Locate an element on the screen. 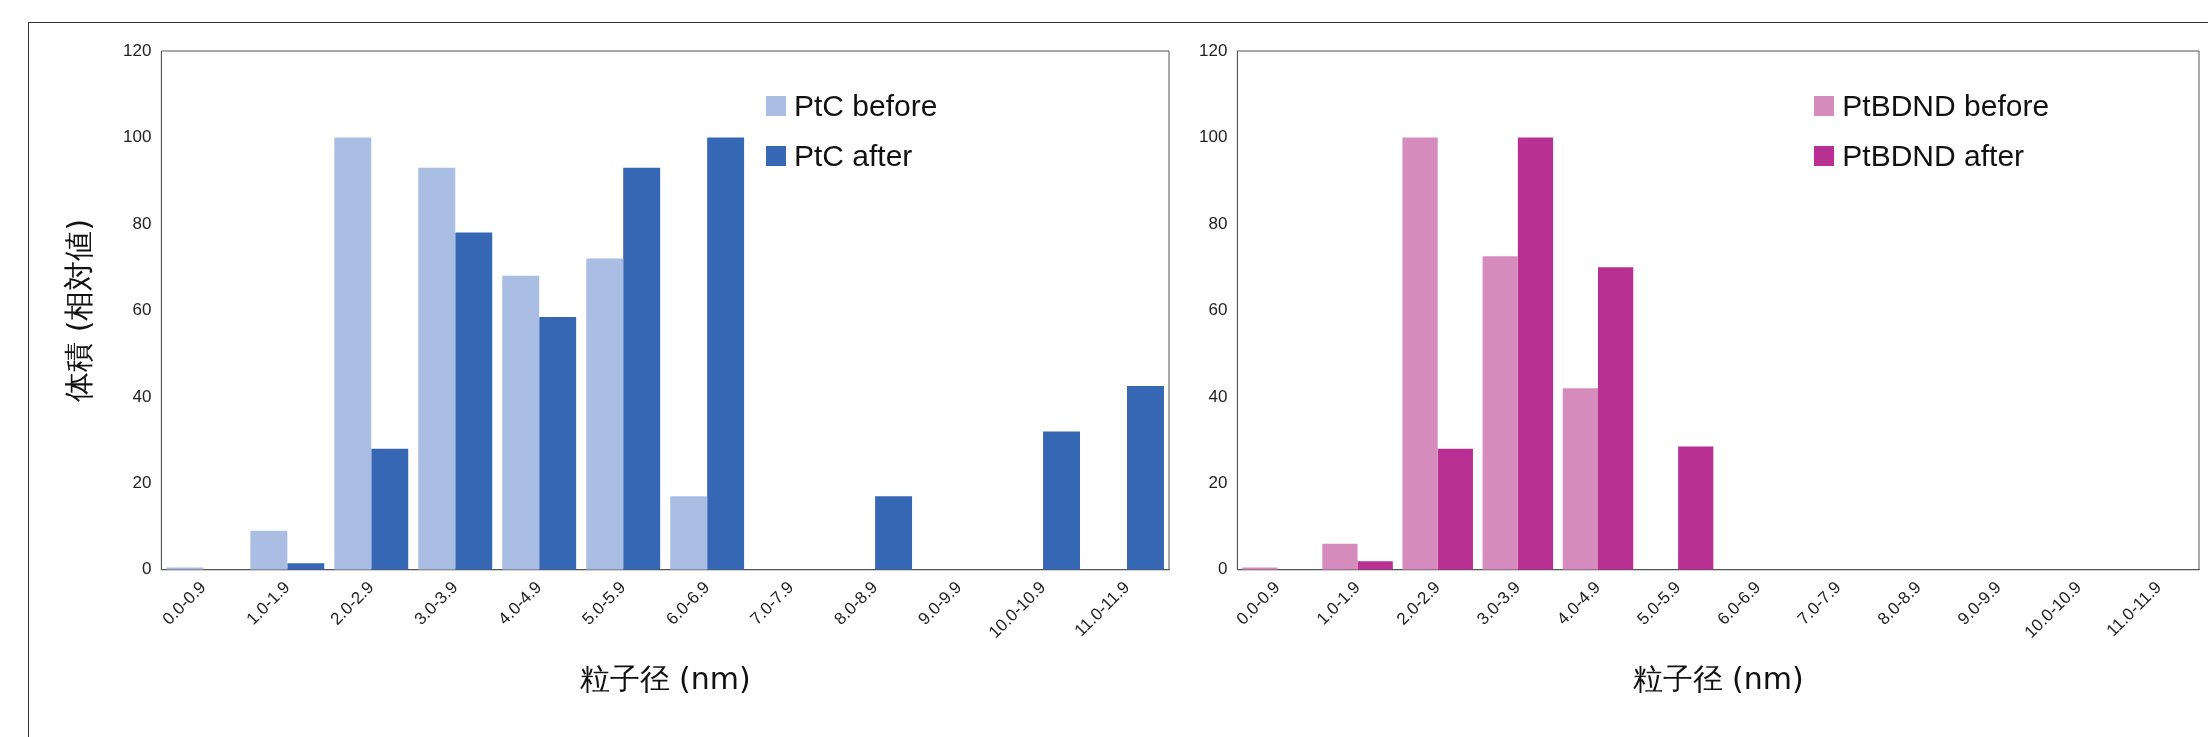 This screenshot has height=737, width=2208. legend-label: PtC after is located at coordinates (853, 156).